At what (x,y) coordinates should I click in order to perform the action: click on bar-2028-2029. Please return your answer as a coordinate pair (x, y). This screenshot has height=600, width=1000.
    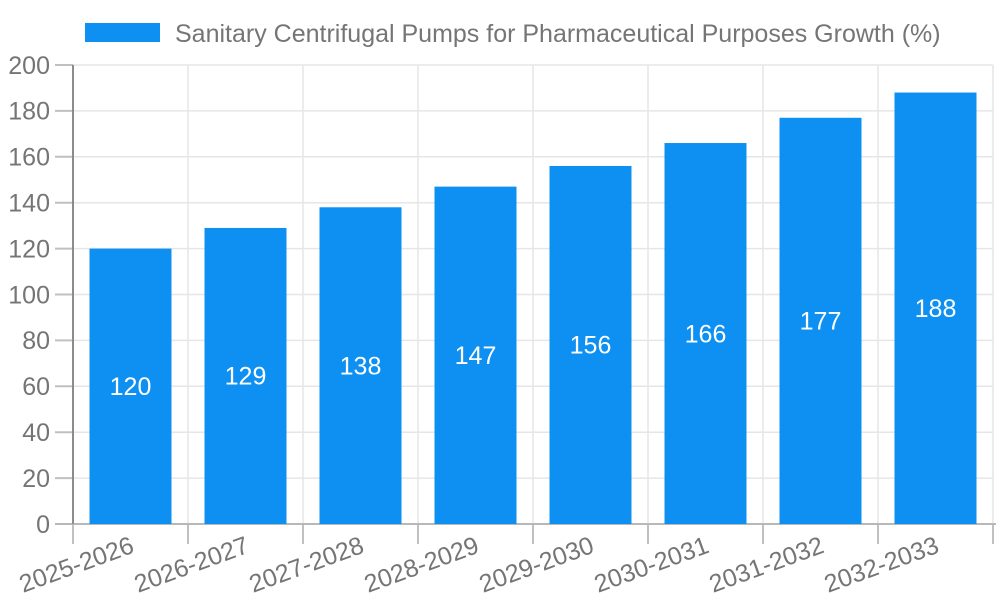
    Looking at the image, I should click on (475, 355).